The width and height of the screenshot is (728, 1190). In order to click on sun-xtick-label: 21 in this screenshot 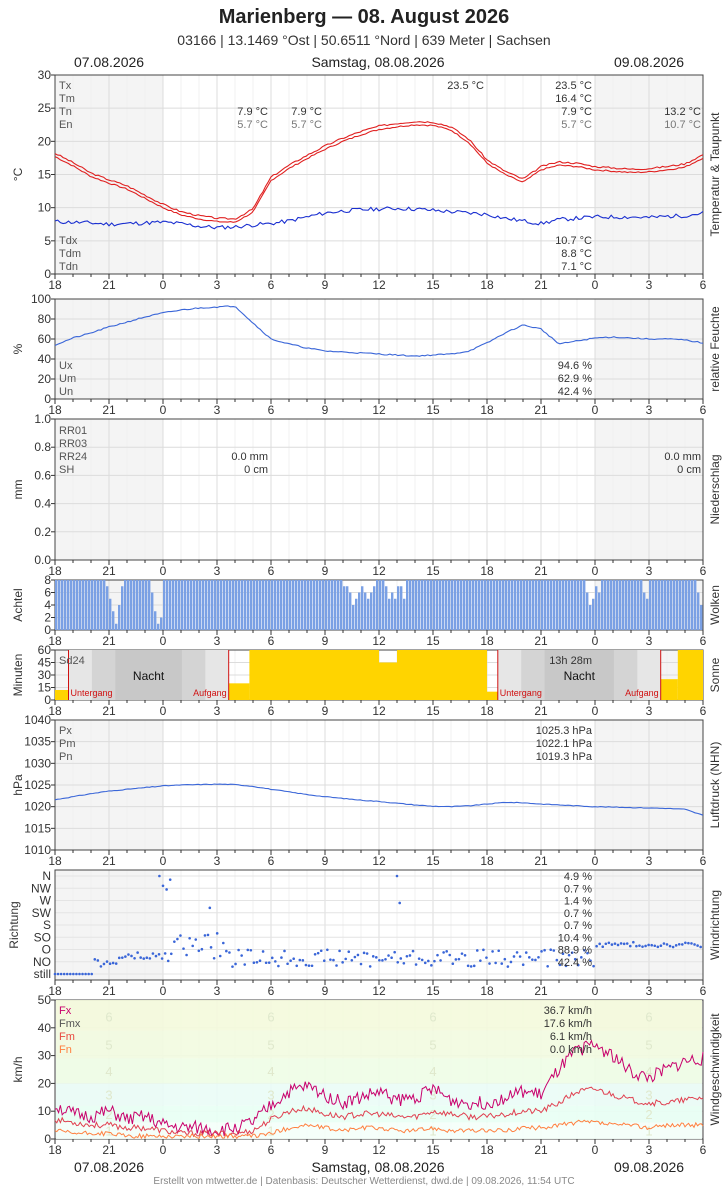, I will do `click(109, 711)`.